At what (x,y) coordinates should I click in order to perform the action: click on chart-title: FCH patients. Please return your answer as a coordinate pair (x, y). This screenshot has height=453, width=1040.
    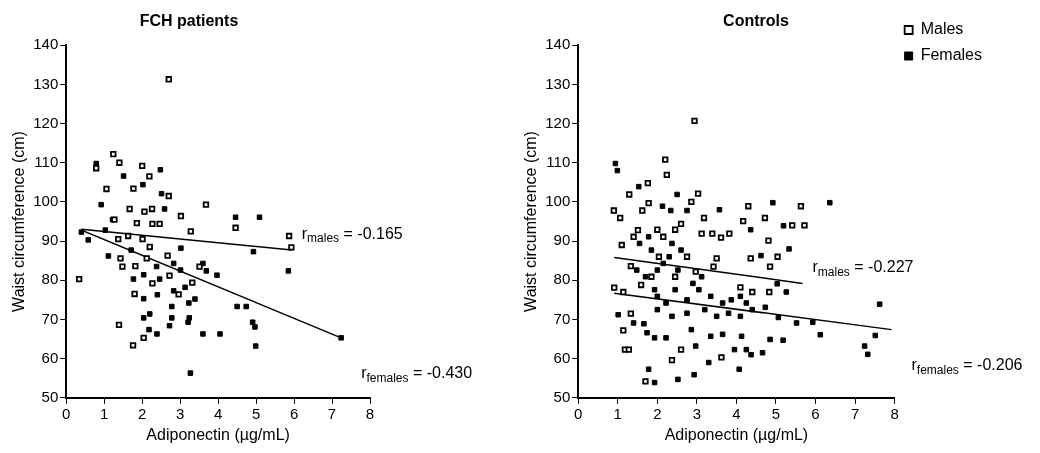
    Looking at the image, I should click on (189, 21).